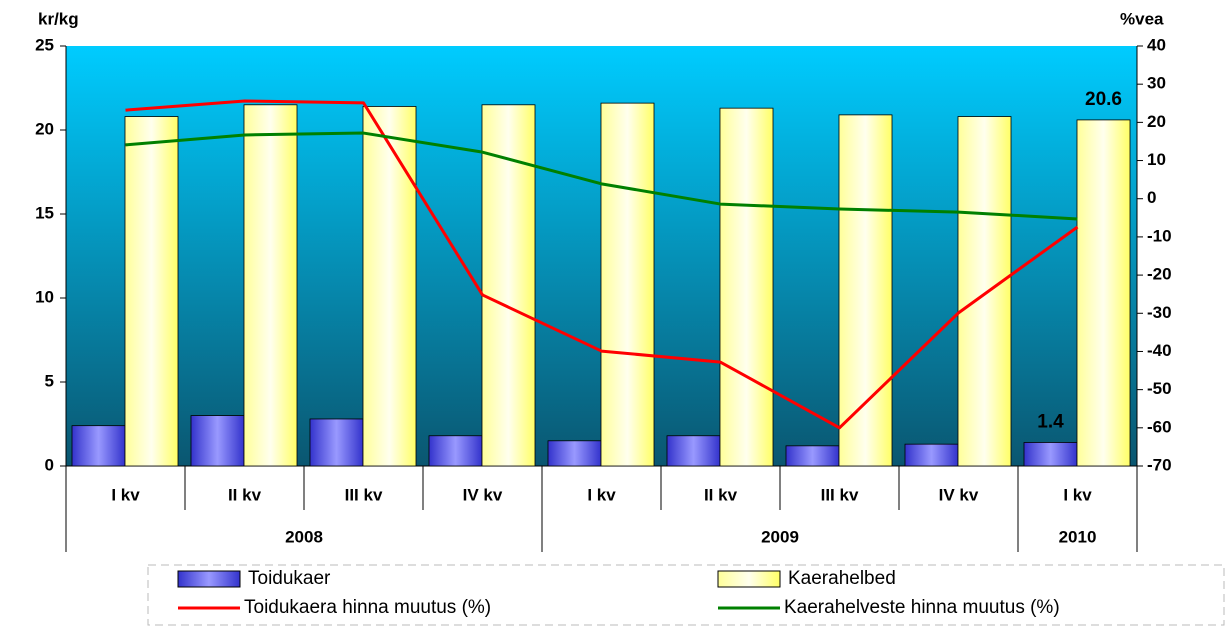 Image resolution: width=1228 pixels, height=626 pixels. I want to click on group-label: 2010, so click(1078, 536).